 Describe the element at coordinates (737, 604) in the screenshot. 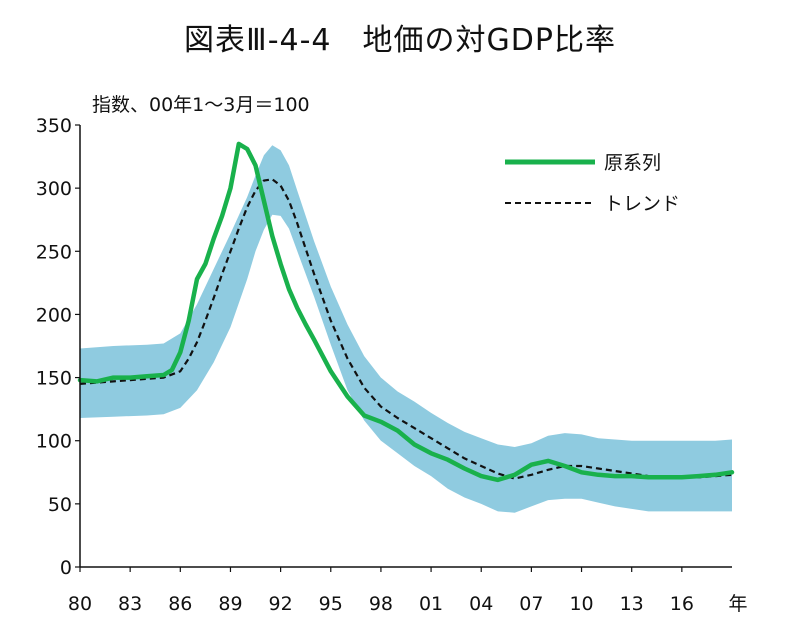

I see `x-axis-suffix: 年` at that location.